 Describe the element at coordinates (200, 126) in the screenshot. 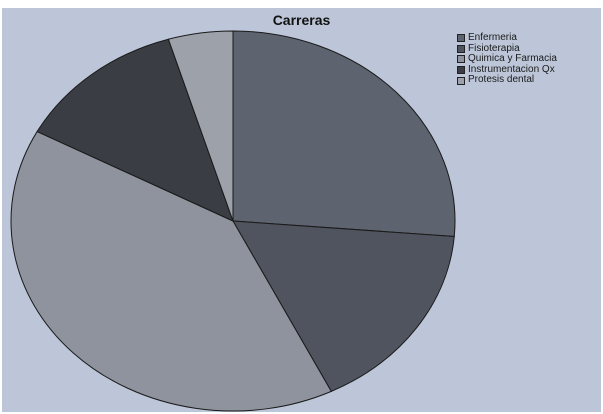

I see `pie-slice-protesis-dental` at that location.